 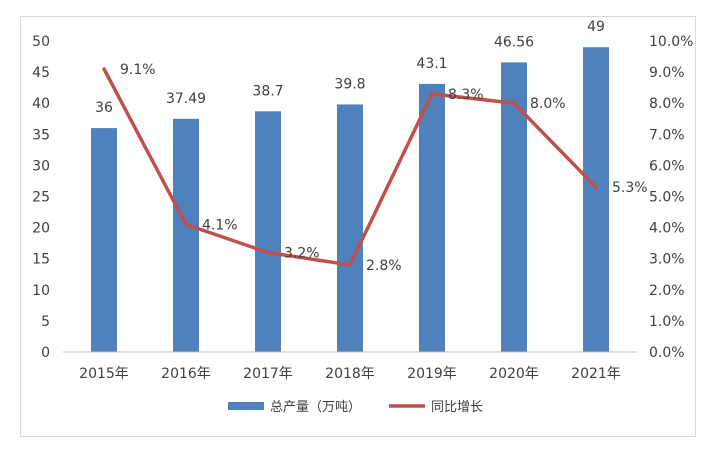 What do you see at coordinates (514, 42) in the screenshot?
I see `bar-value-label: 46.56` at bounding box center [514, 42].